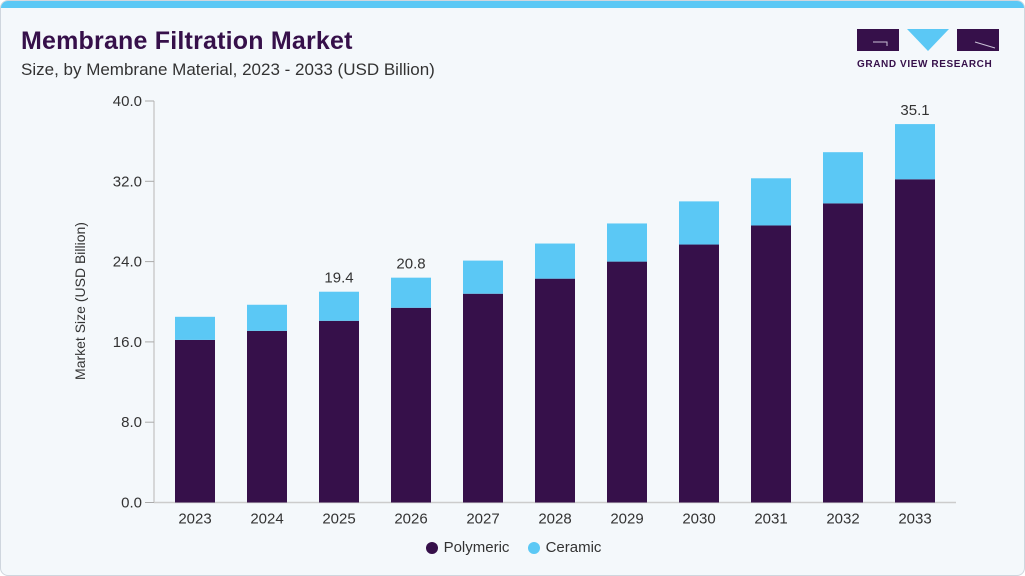 This screenshot has width=1025, height=576. I want to click on bar-polymeric-2029, so click(627, 382).